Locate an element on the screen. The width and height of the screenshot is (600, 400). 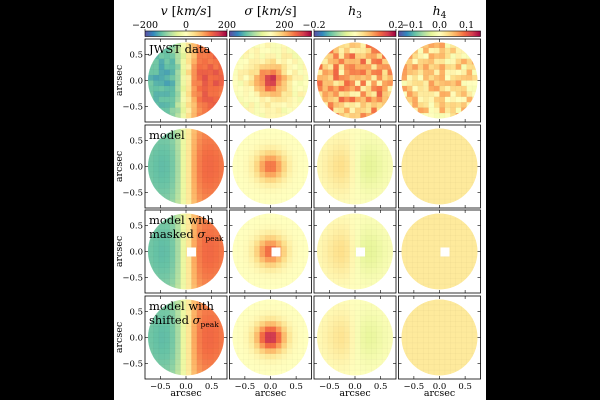
x-tick-label: 0.5 is located at coordinates (296, 387).